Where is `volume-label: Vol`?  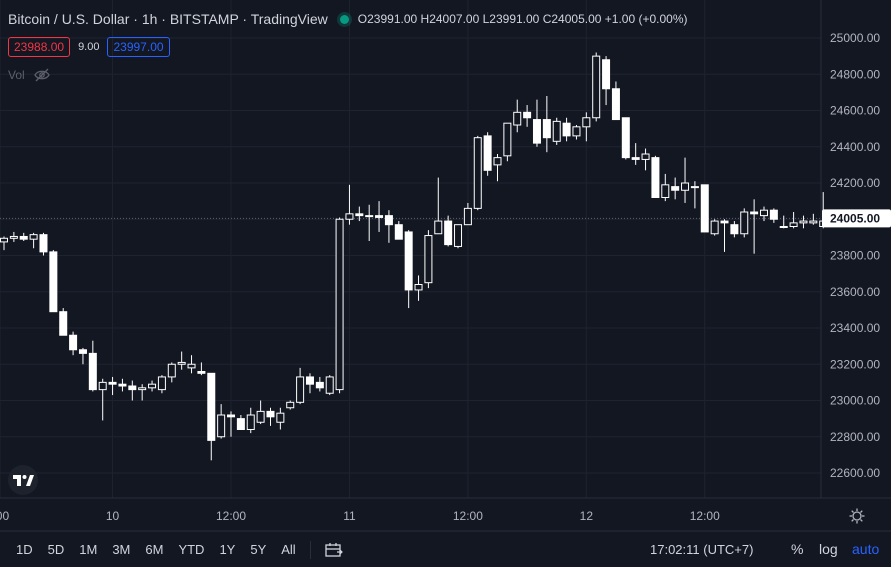 volume-label: Vol is located at coordinates (16, 75).